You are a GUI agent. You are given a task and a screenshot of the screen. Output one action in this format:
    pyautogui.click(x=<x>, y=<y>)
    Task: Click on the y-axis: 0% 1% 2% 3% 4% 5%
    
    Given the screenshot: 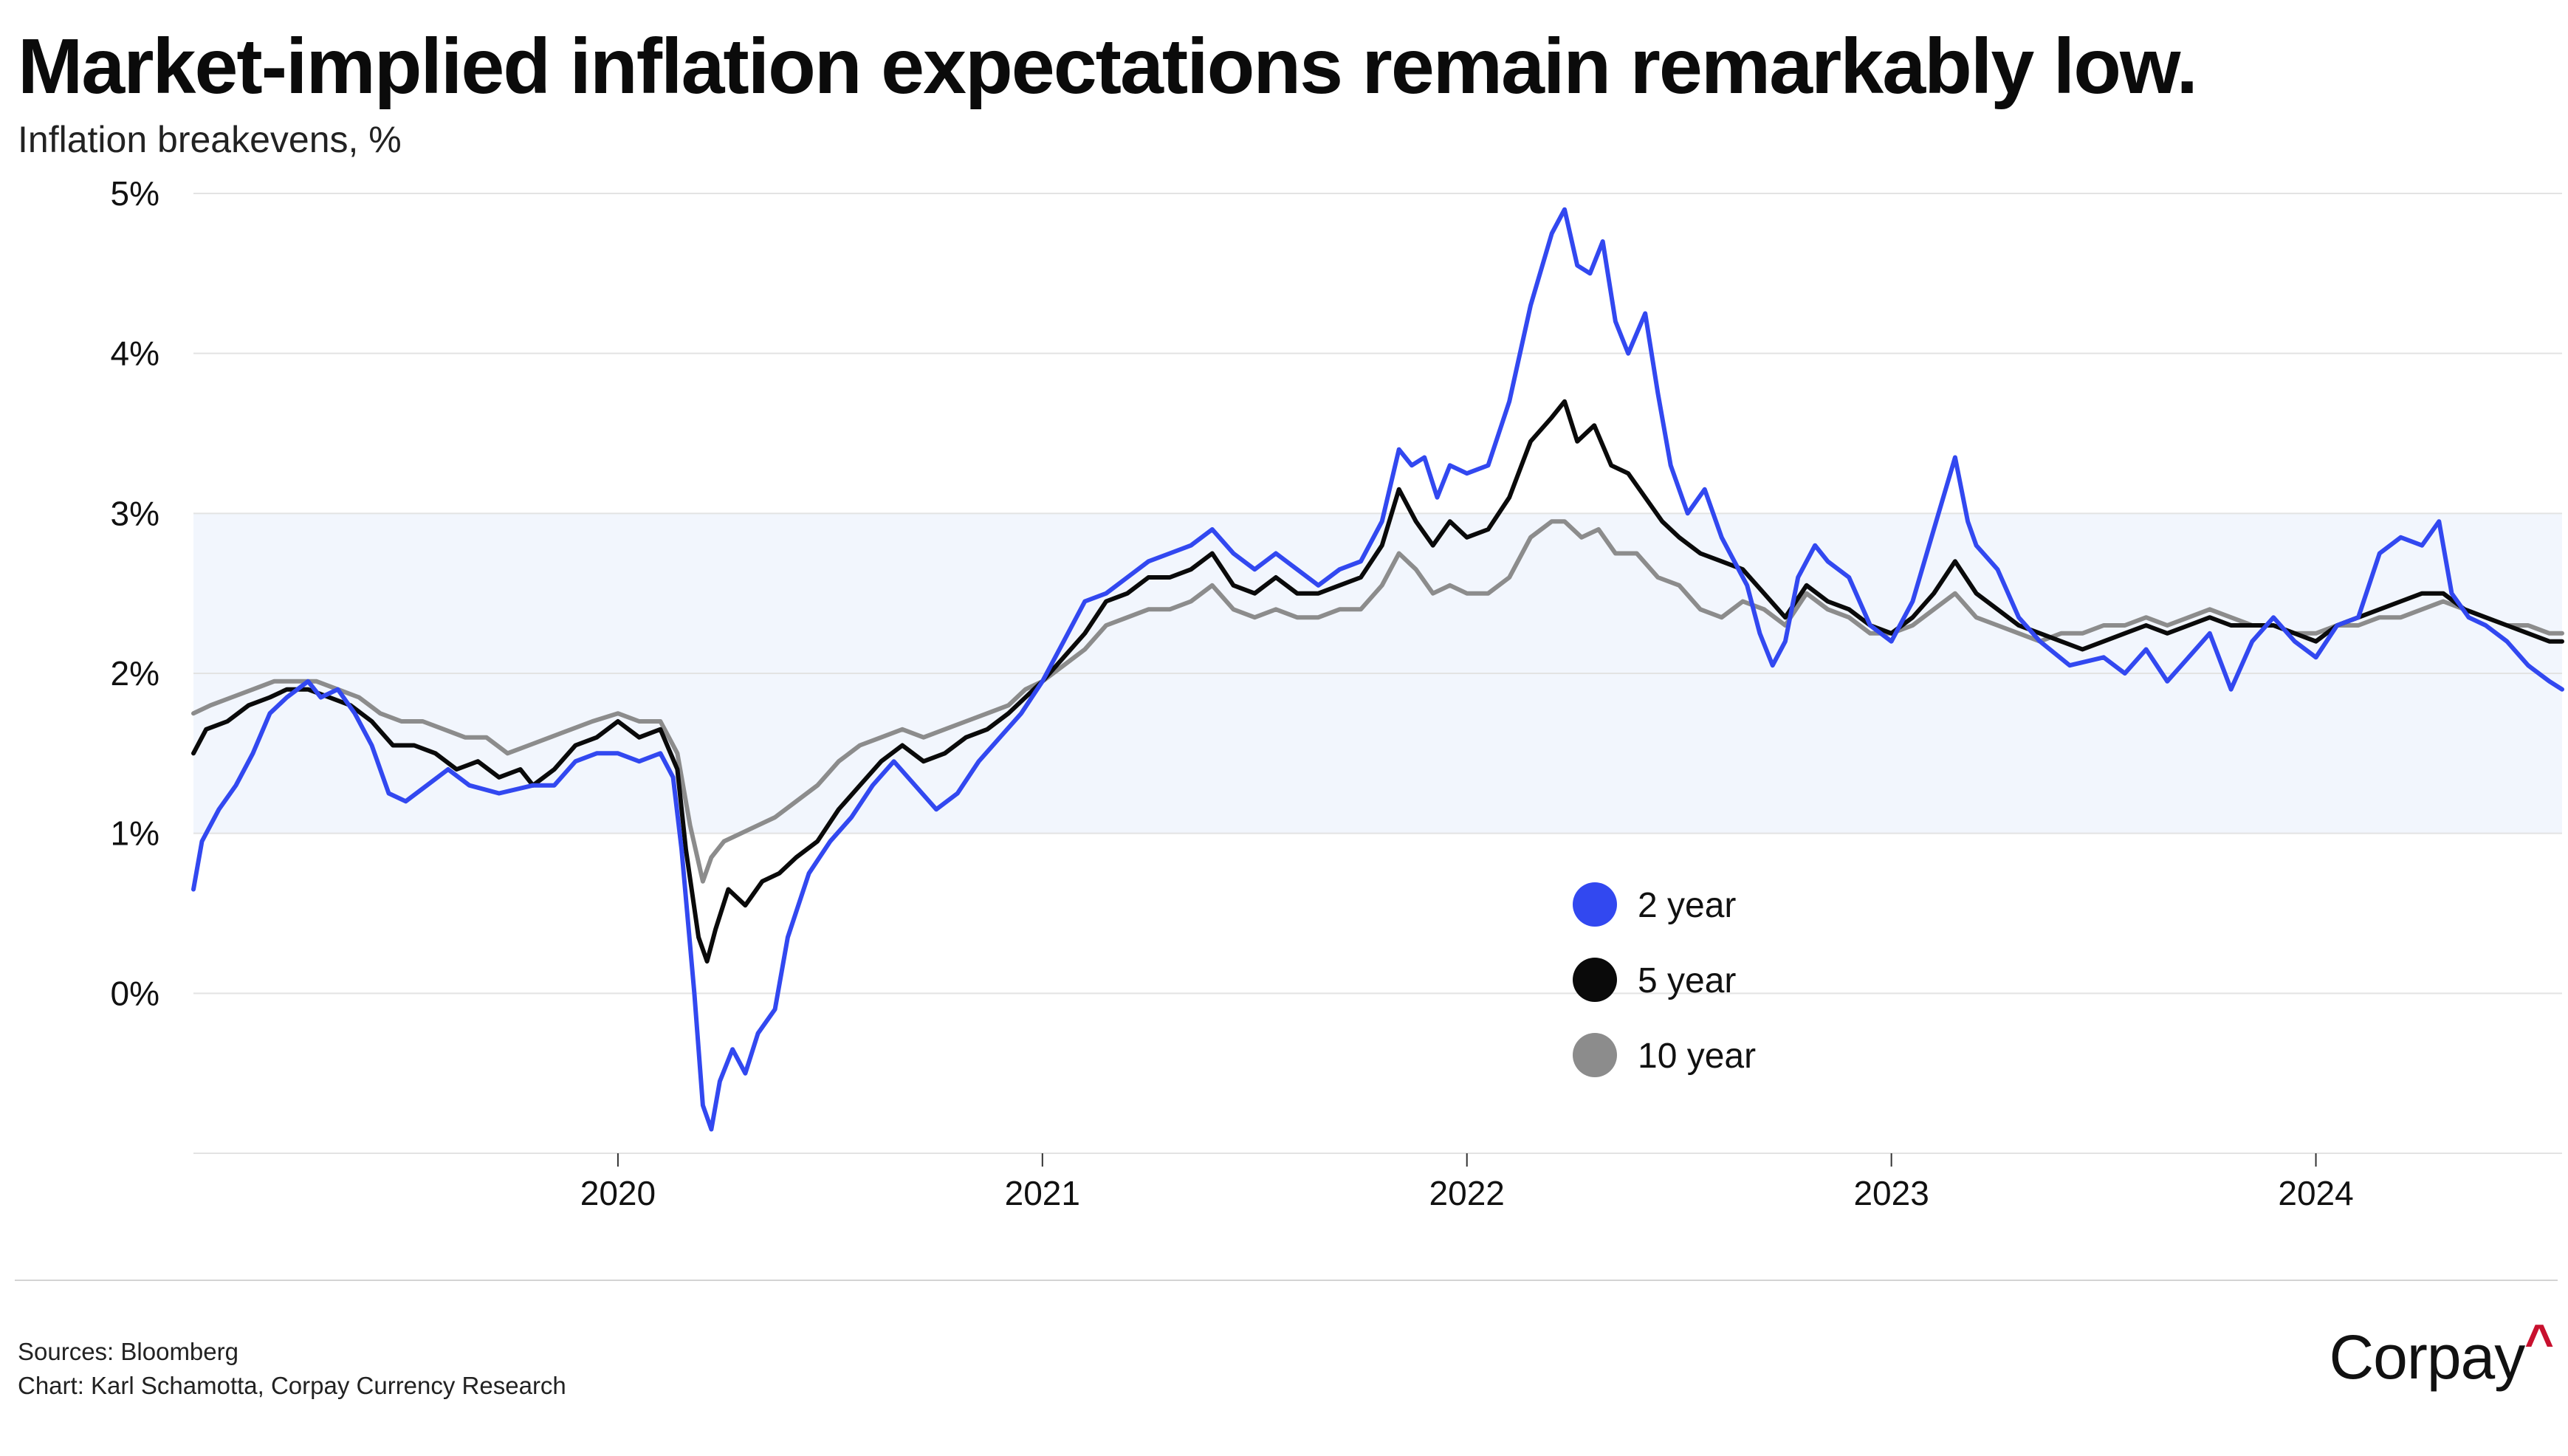 What is the action you would take?
    pyautogui.click(x=135, y=593)
    